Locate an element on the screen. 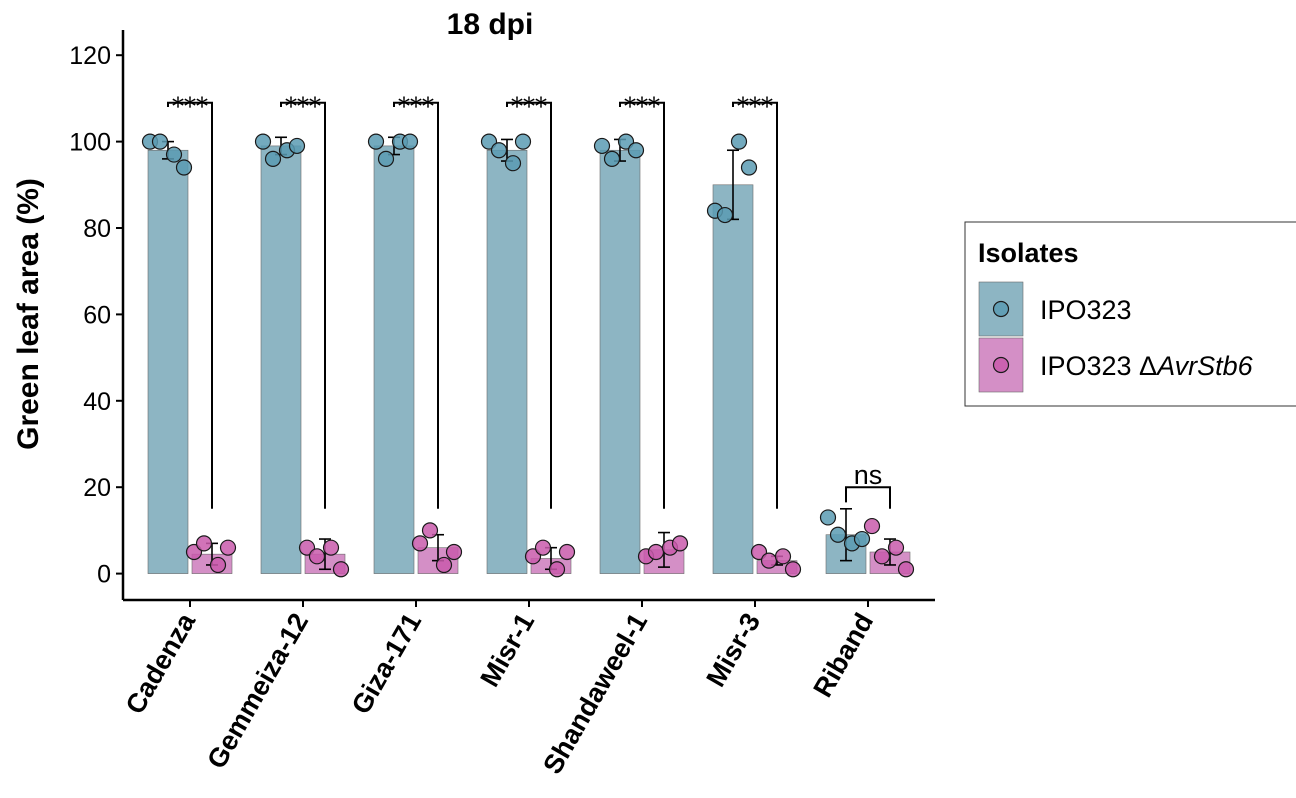 This screenshot has width=1296, height=798. y-tick-label: 80 is located at coordinates (97, 229).